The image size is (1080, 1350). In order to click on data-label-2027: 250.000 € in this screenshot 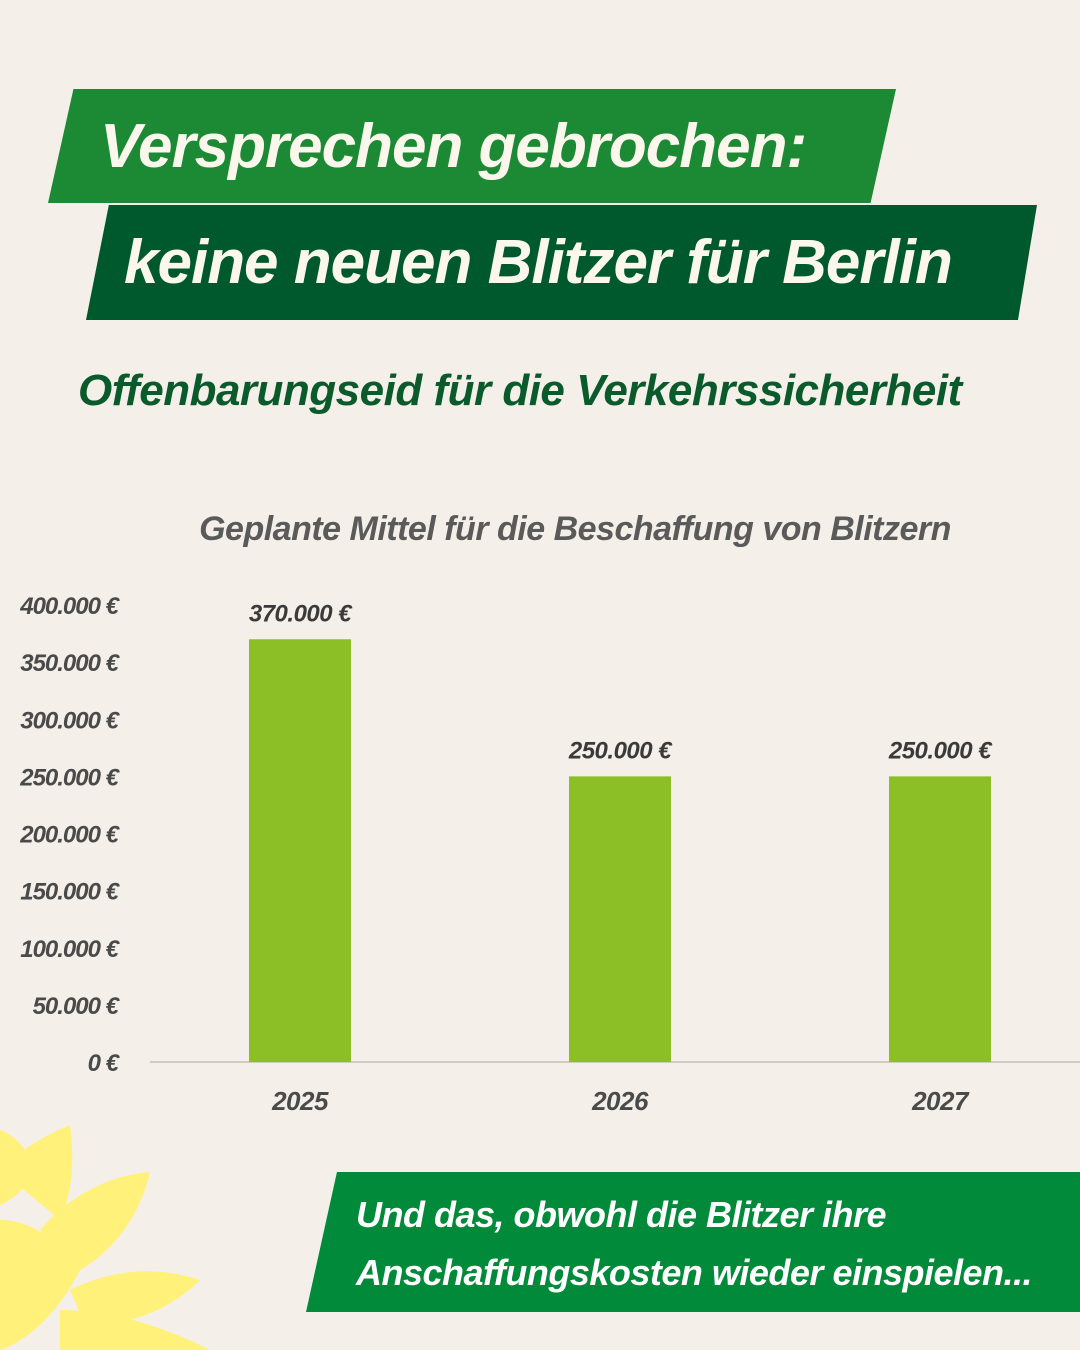, I will do `click(940, 750)`.